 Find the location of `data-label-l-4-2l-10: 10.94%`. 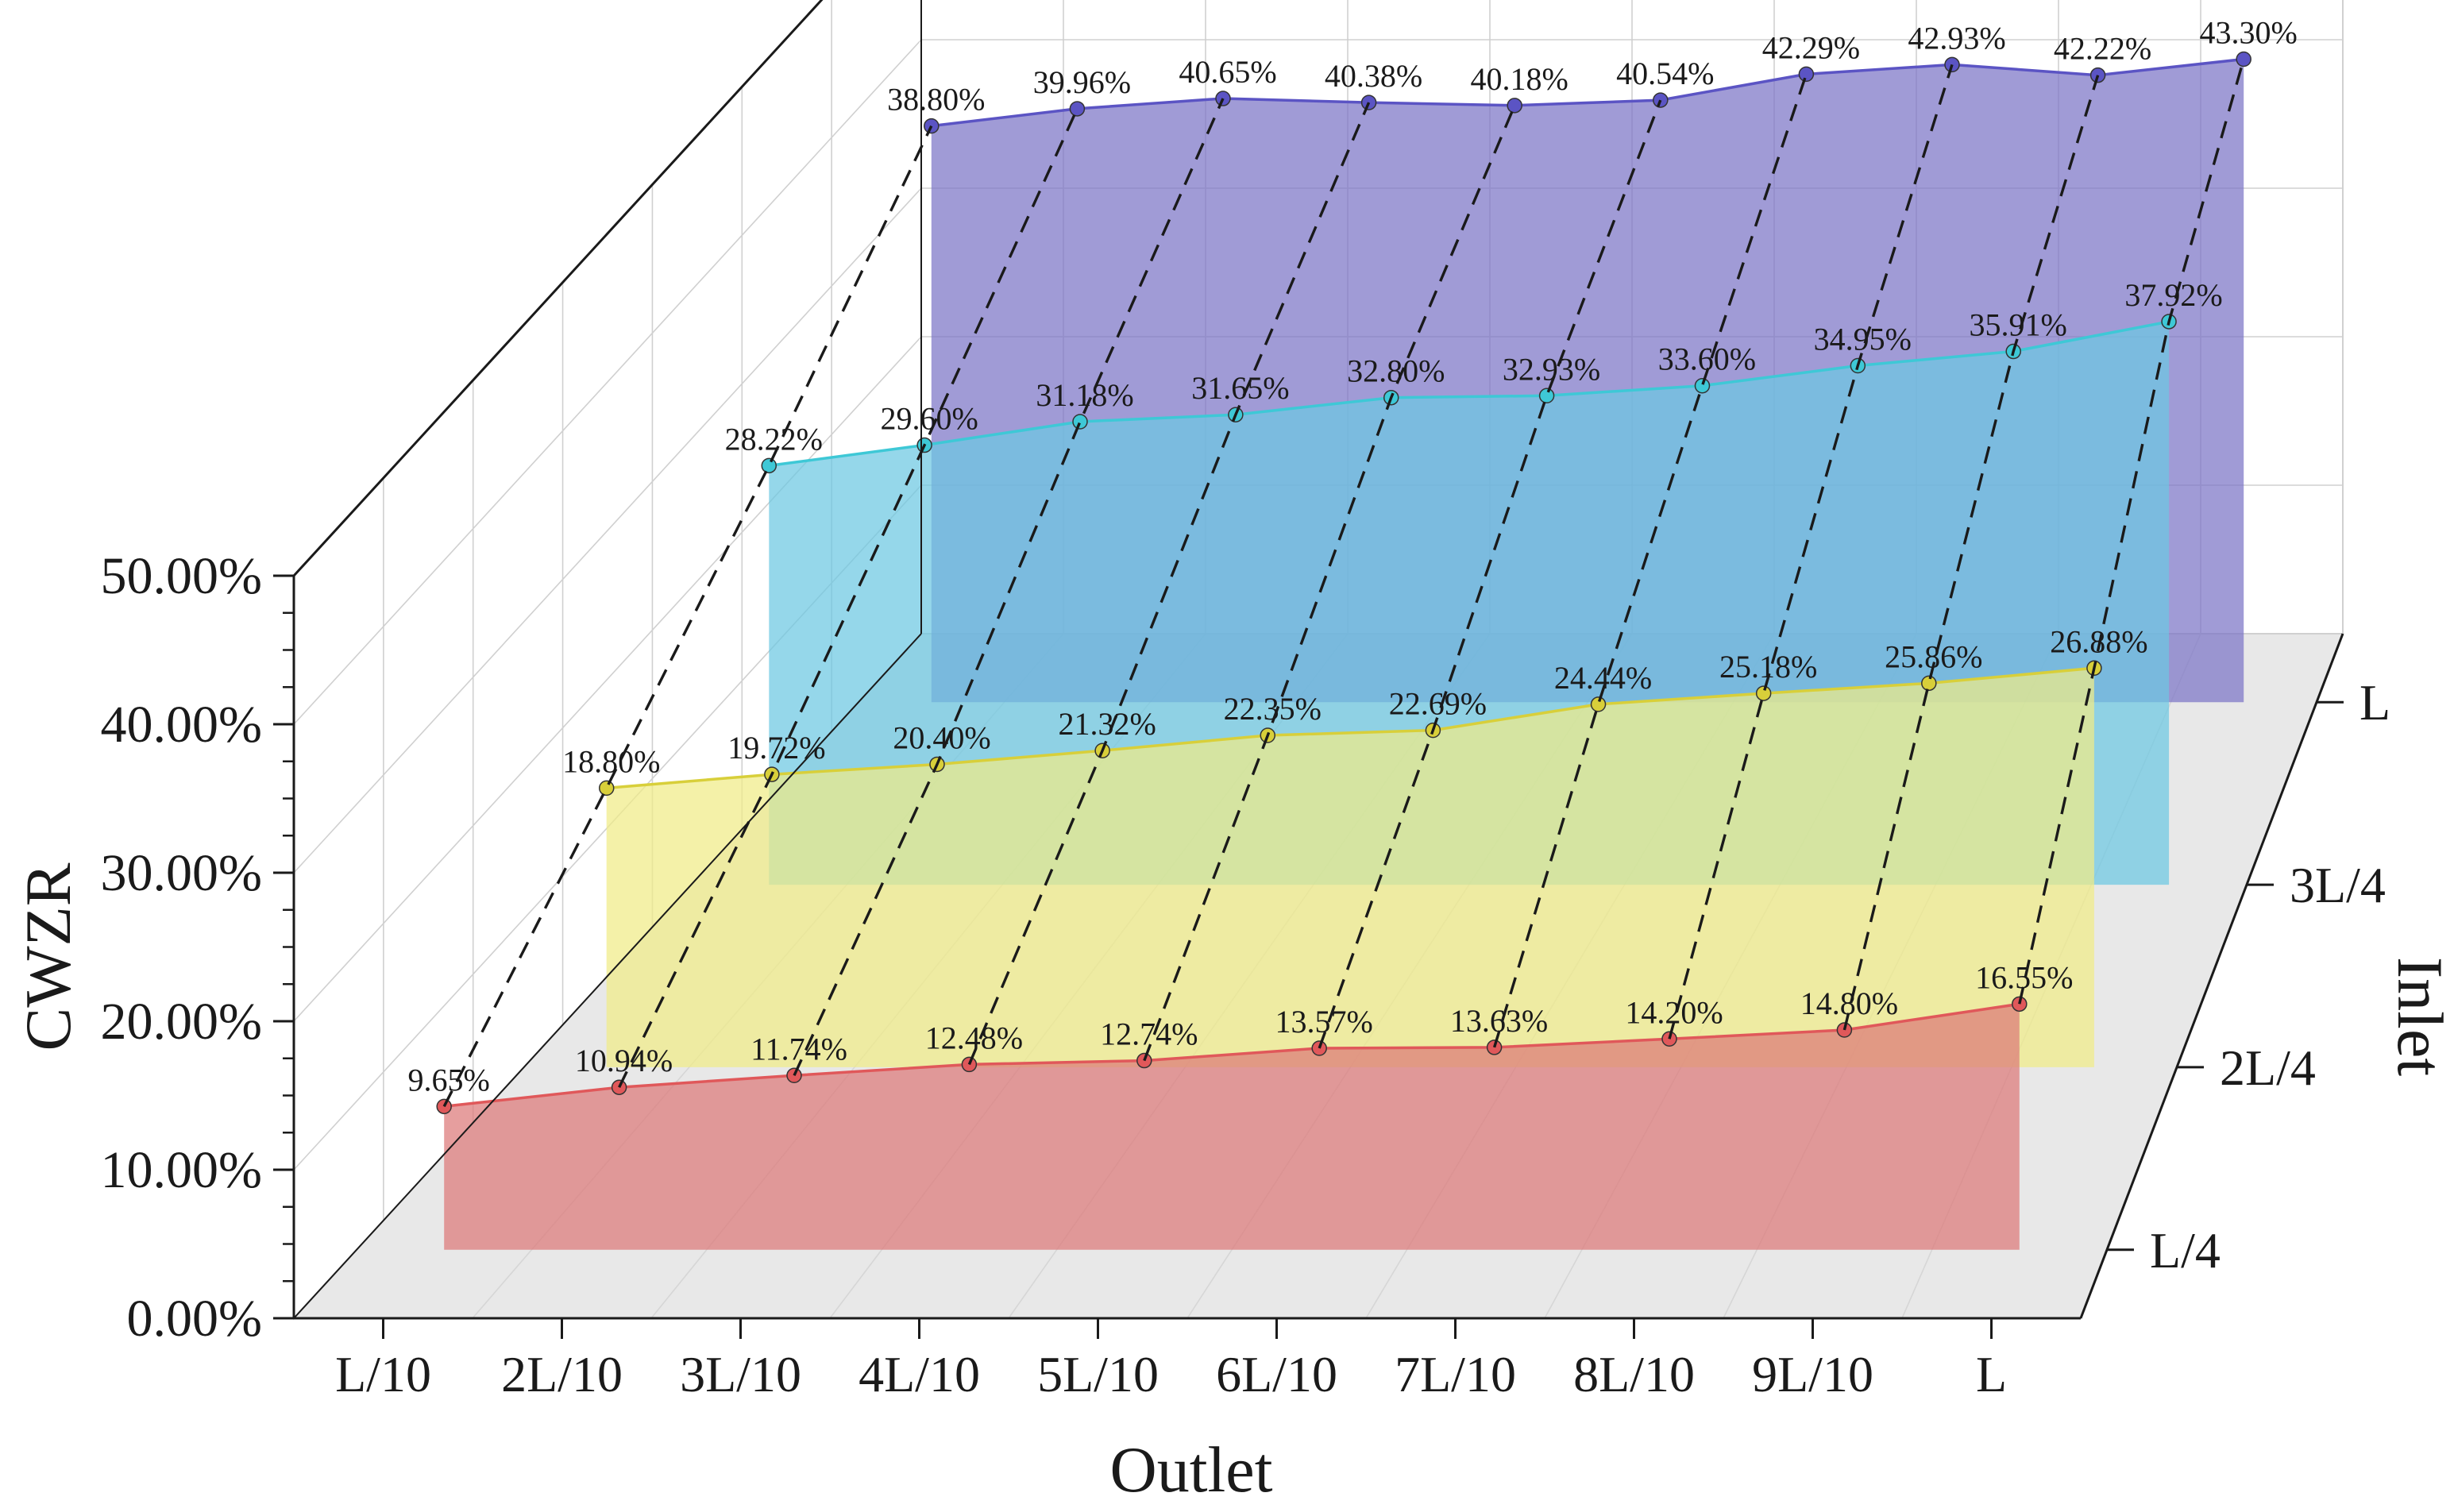

data-label-l-4-2l-10: 10.94% is located at coordinates (624, 1060).